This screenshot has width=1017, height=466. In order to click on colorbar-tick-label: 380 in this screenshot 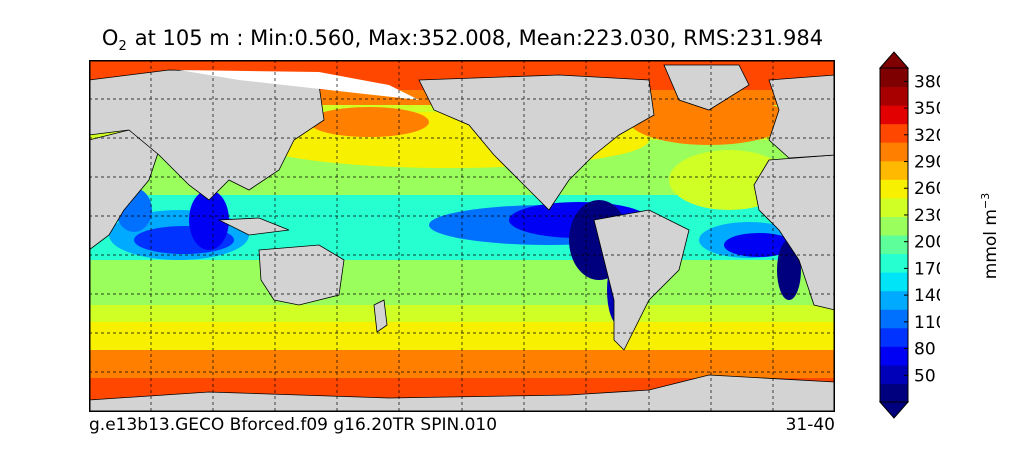, I will do `click(927, 82)`.